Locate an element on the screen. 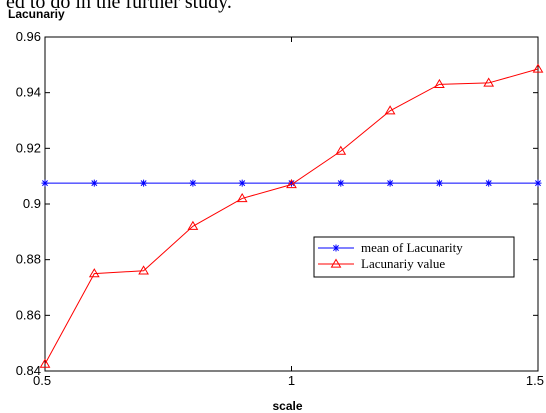 This screenshot has width=546, height=413. x-tick-label: 1 is located at coordinates (291, 380).